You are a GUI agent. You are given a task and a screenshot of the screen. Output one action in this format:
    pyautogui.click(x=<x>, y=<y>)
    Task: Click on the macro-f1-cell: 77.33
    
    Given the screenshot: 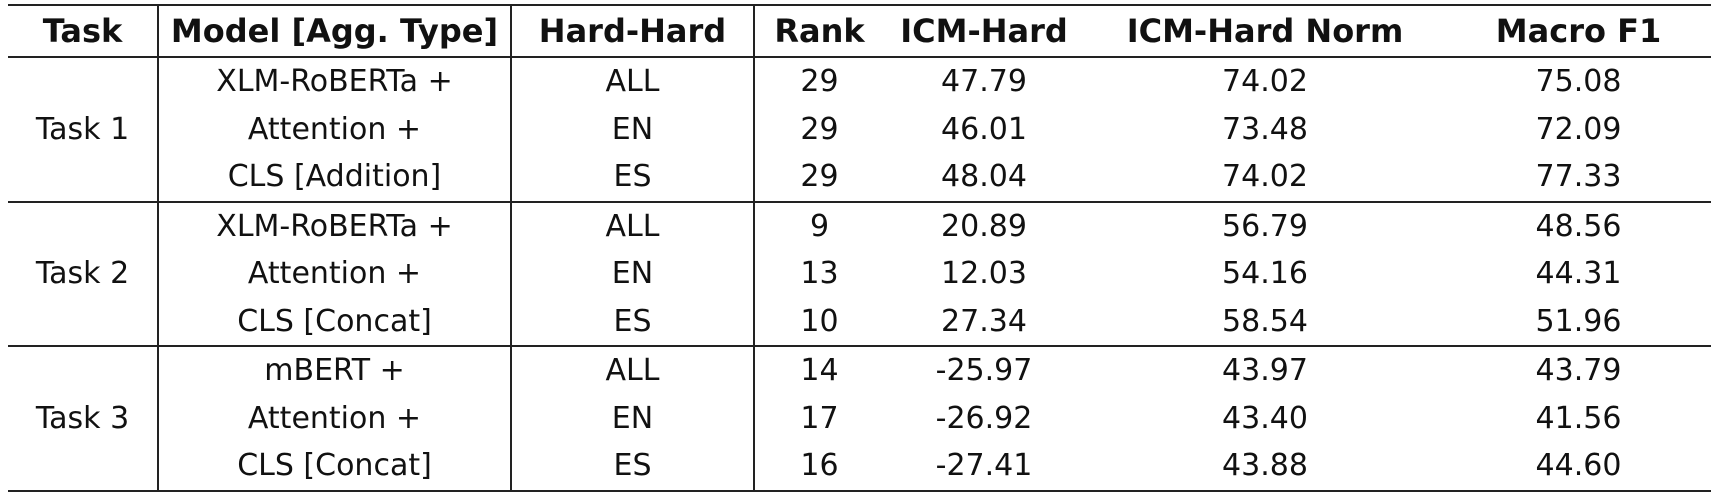 What is the action you would take?
    pyautogui.click(x=1578, y=178)
    